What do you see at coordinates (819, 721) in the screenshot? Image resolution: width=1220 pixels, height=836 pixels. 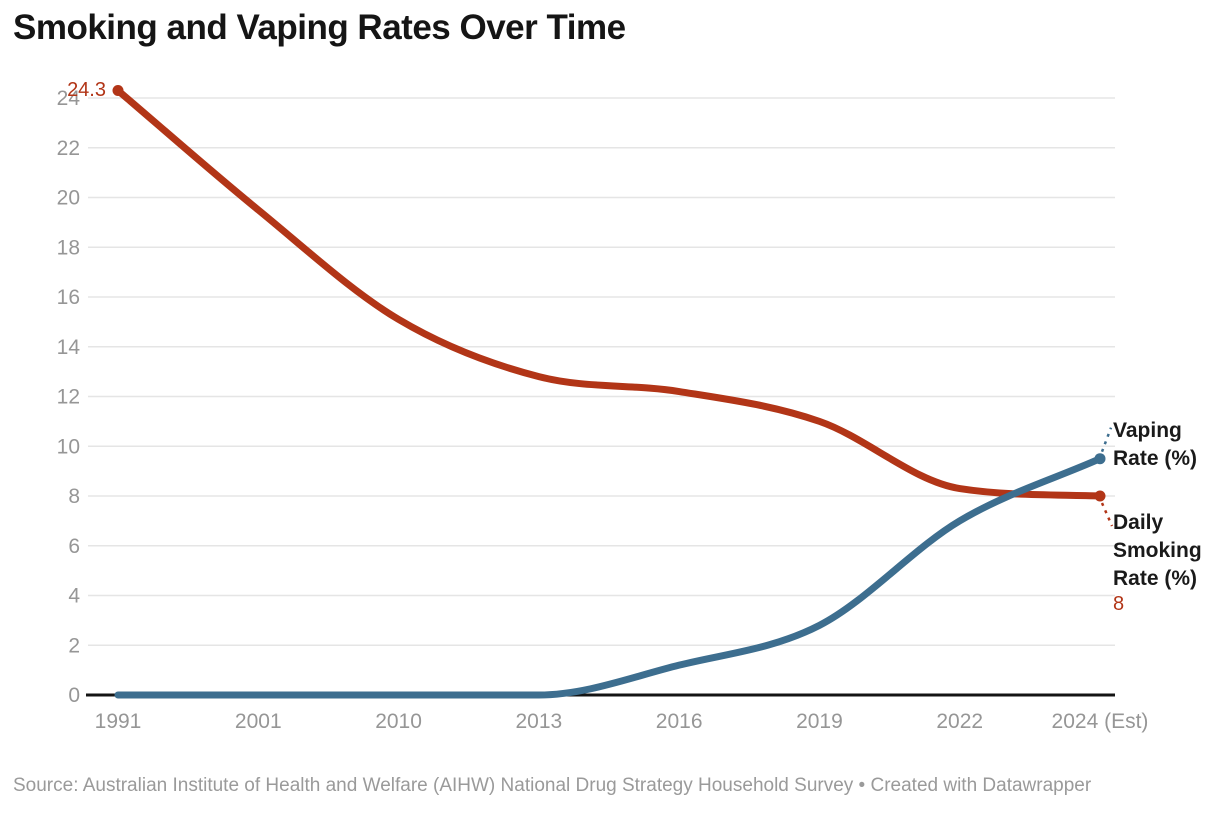 I see `x-tick-label: 2019` at bounding box center [819, 721].